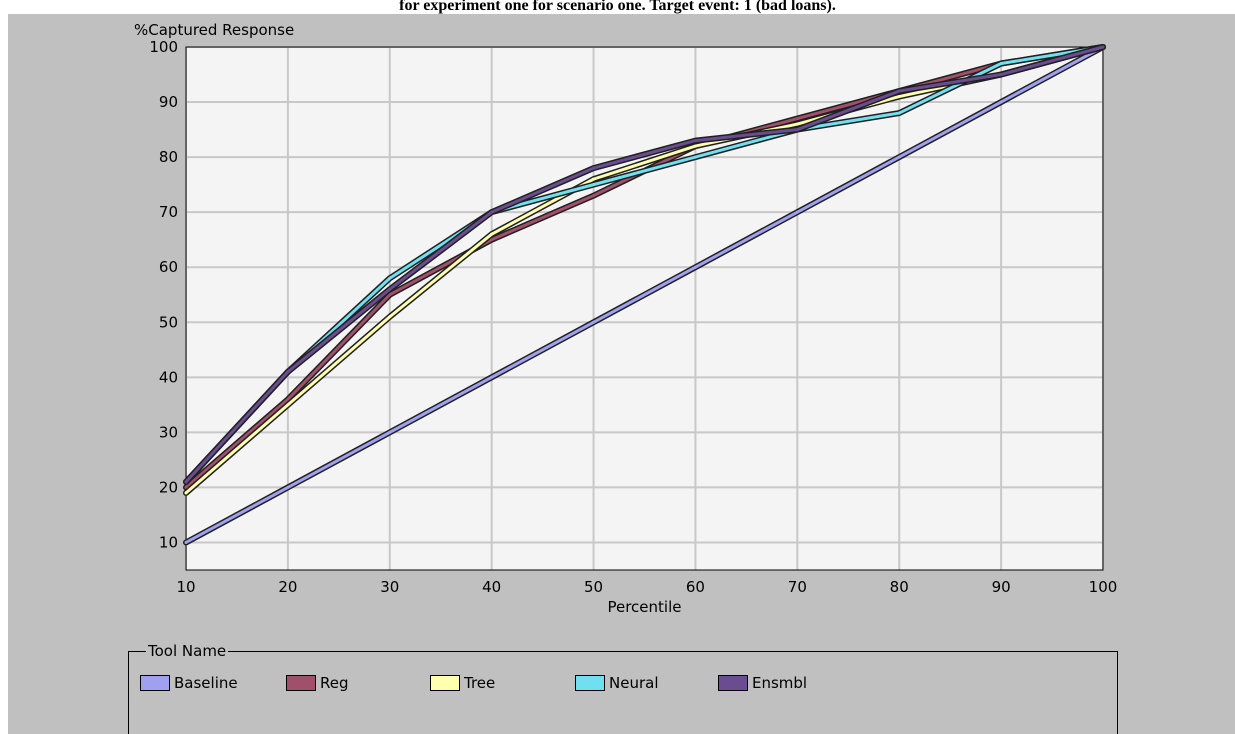 Image resolution: width=1235 pixels, height=734 pixels. Describe the element at coordinates (491, 587) in the screenshot. I see `x-tick-label: 40` at that location.